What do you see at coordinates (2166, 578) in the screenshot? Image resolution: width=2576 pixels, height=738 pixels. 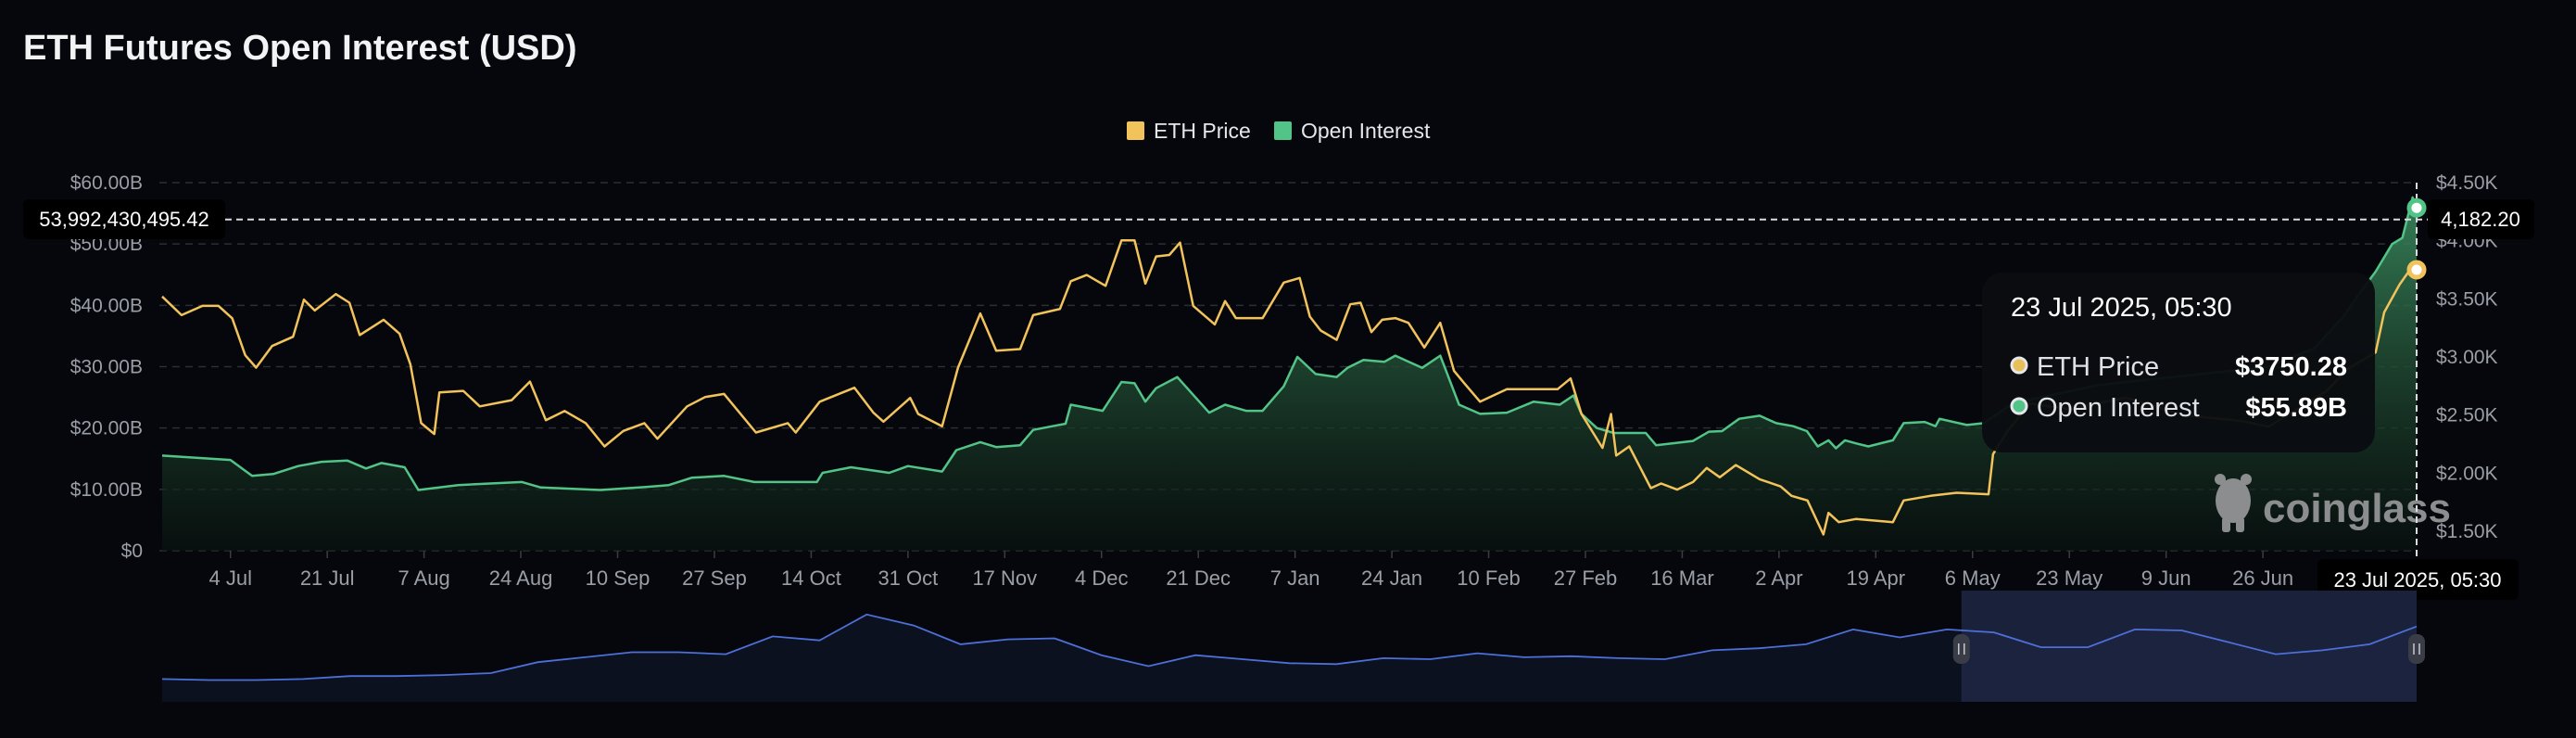 I see `x-axis-tick-label: 9 Jun` at bounding box center [2166, 578].